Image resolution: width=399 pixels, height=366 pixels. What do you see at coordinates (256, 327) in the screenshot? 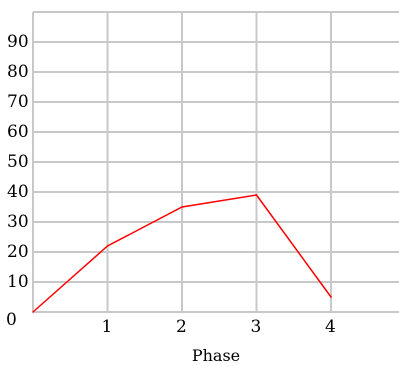
I see `x-tick-label: 3` at bounding box center [256, 327].